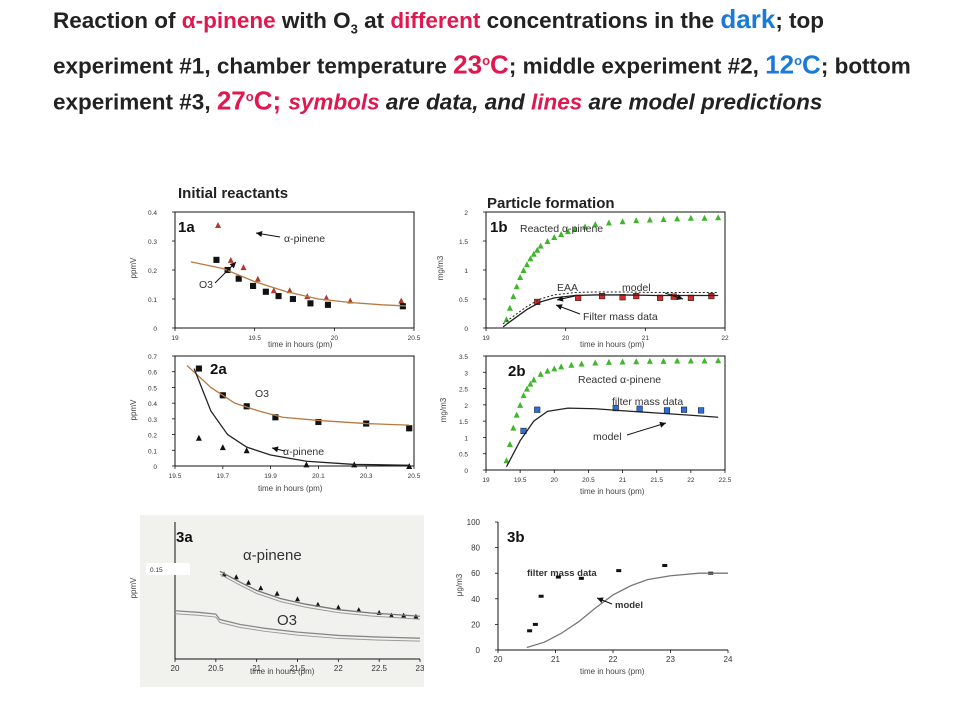  Describe the element at coordinates (117, 20) in the screenshot. I see `title-part: Reaction of` at that location.